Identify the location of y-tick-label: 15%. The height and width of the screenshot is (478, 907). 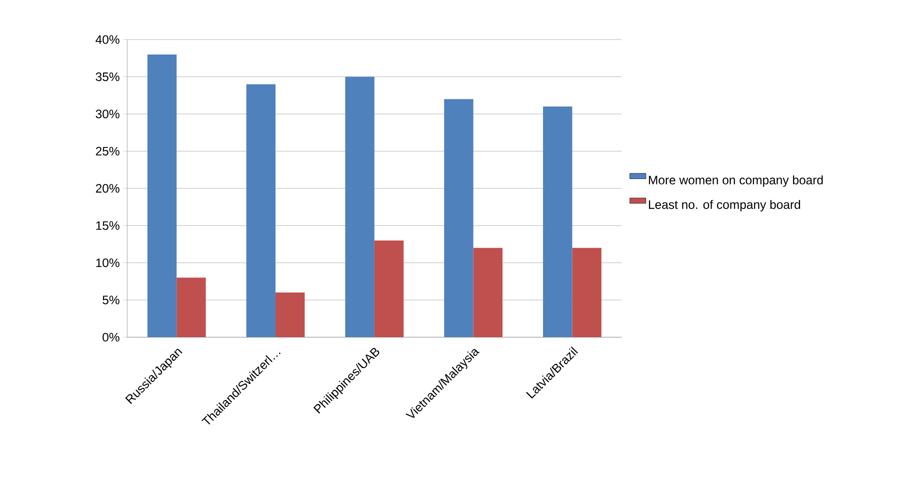
(108, 225).